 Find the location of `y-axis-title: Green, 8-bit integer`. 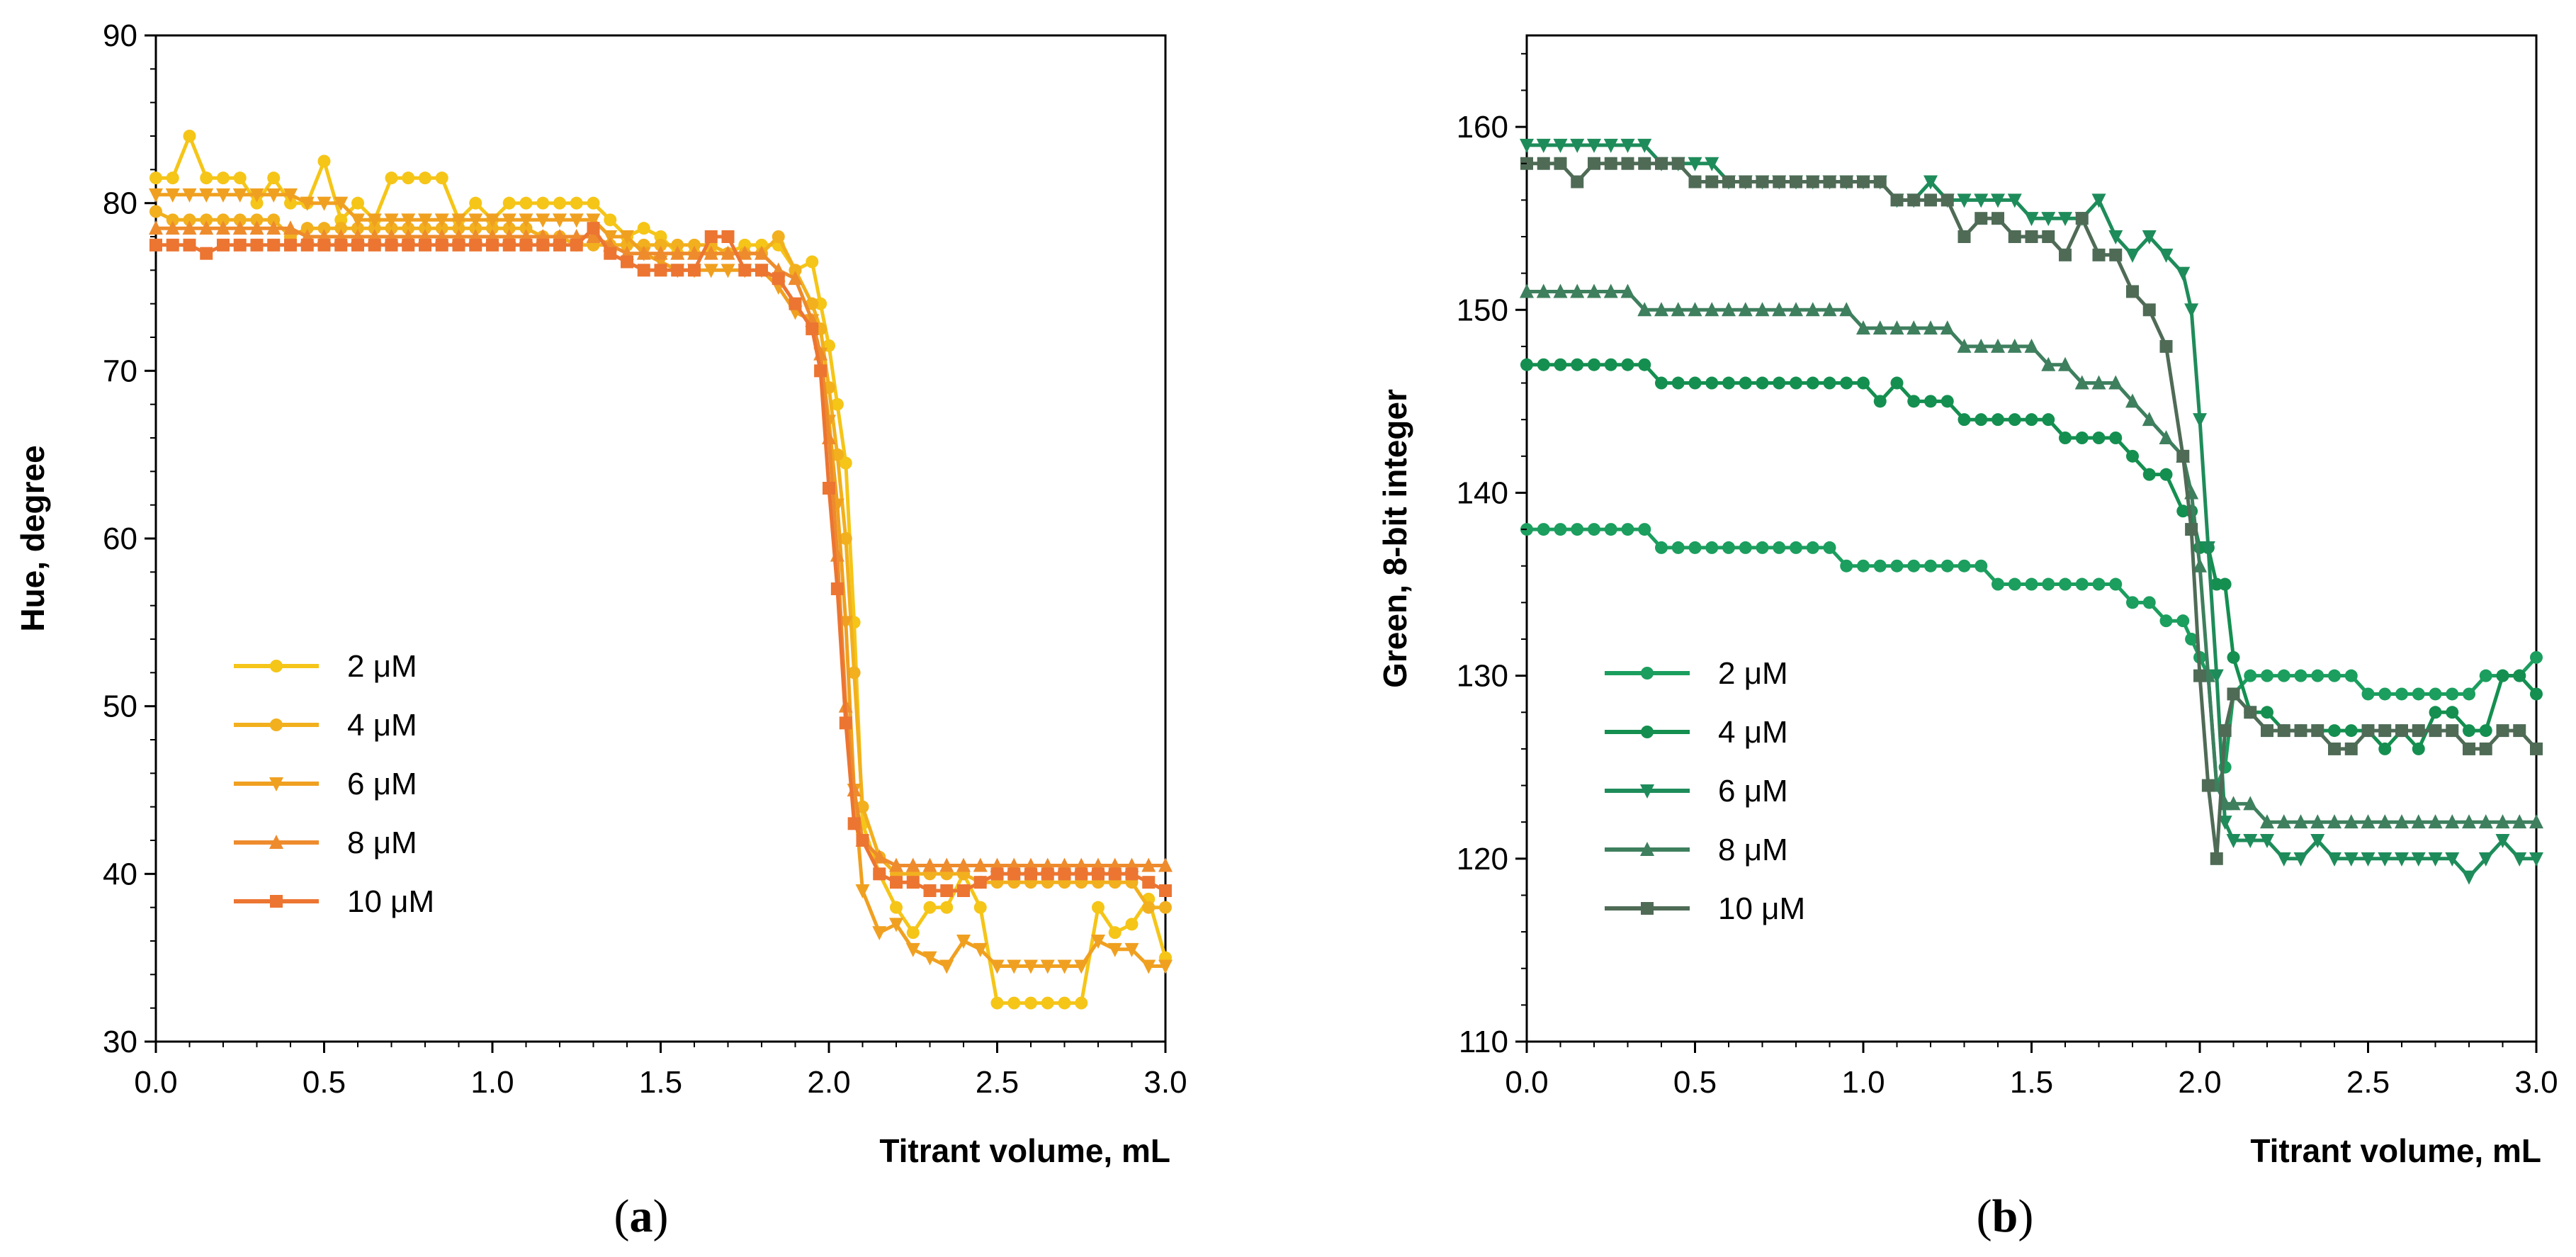

y-axis-title: Green, 8-bit integer is located at coordinates (1395, 538).